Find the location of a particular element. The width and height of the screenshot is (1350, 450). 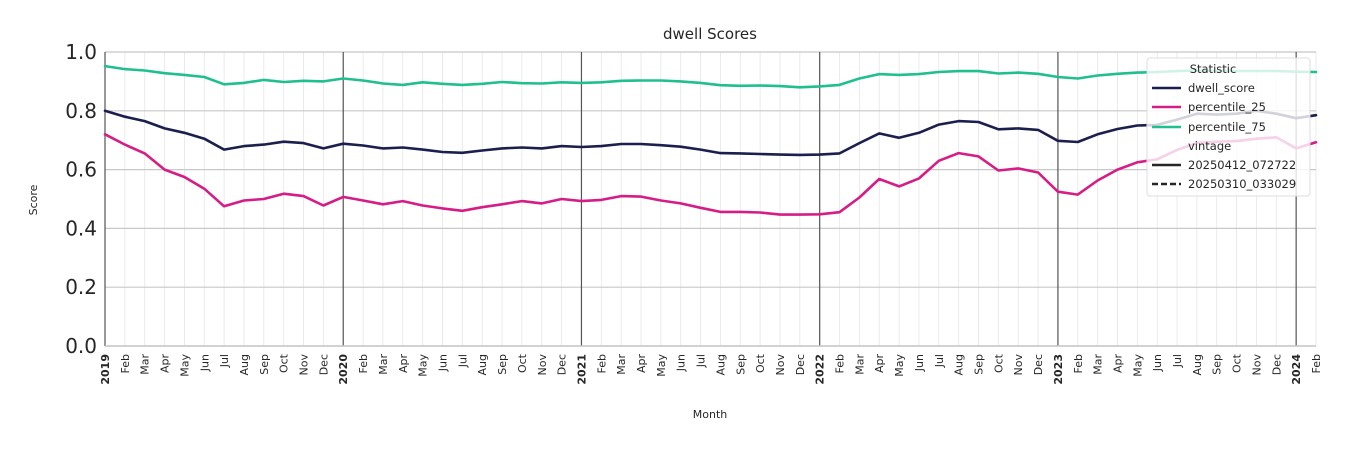

y-tick-label: 0.0 is located at coordinates (81, 346).